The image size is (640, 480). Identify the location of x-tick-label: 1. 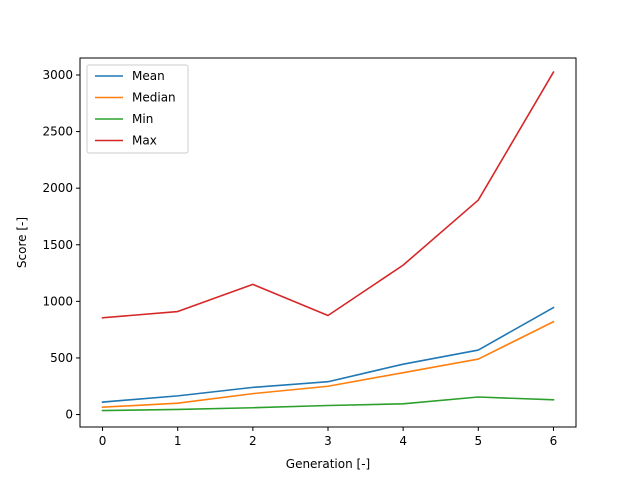
(178, 441).